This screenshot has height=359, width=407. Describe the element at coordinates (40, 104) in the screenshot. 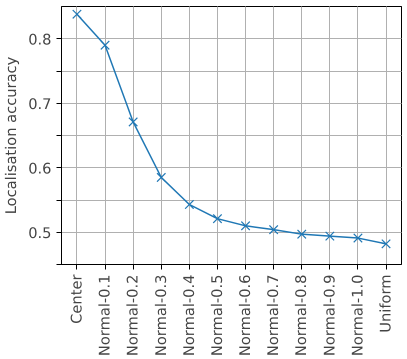

I see `y-tick-label: 0.7` at that location.